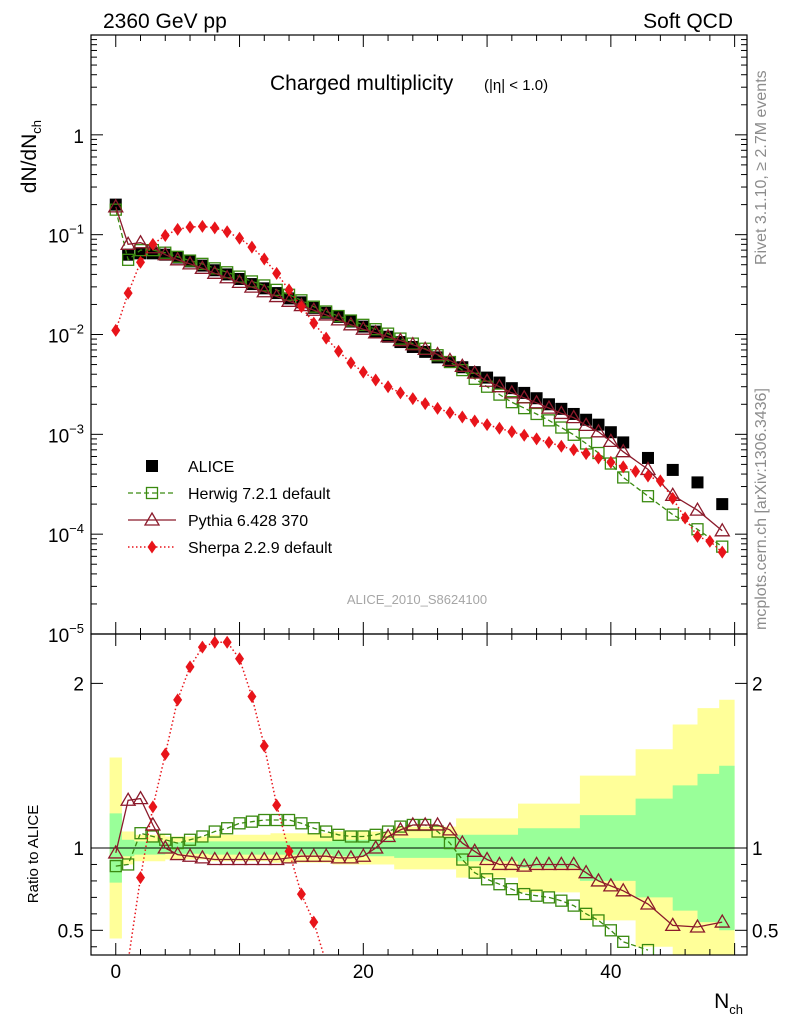 The height and width of the screenshot is (1024, 786). What do you see at coordinates (757, 684) in the screenshot?
I see `ratio-y-tick-label-right: 2` at bounding box center [757, 684].